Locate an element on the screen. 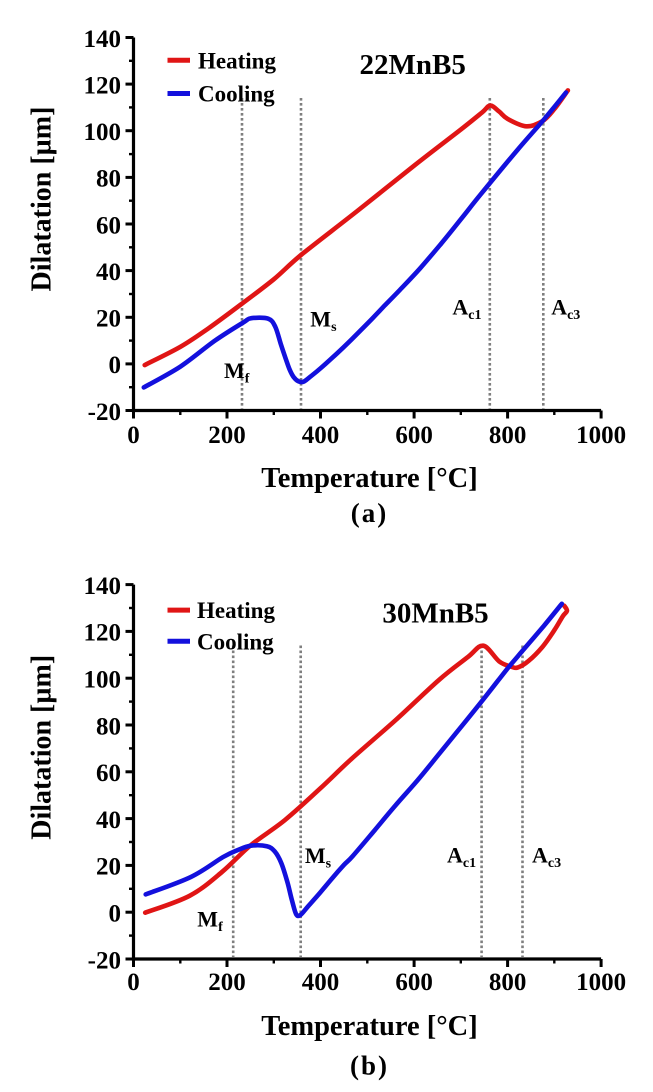 This screenshot has height=1092, width=653. svg-text: (a) is located at coordinates (369, 513).